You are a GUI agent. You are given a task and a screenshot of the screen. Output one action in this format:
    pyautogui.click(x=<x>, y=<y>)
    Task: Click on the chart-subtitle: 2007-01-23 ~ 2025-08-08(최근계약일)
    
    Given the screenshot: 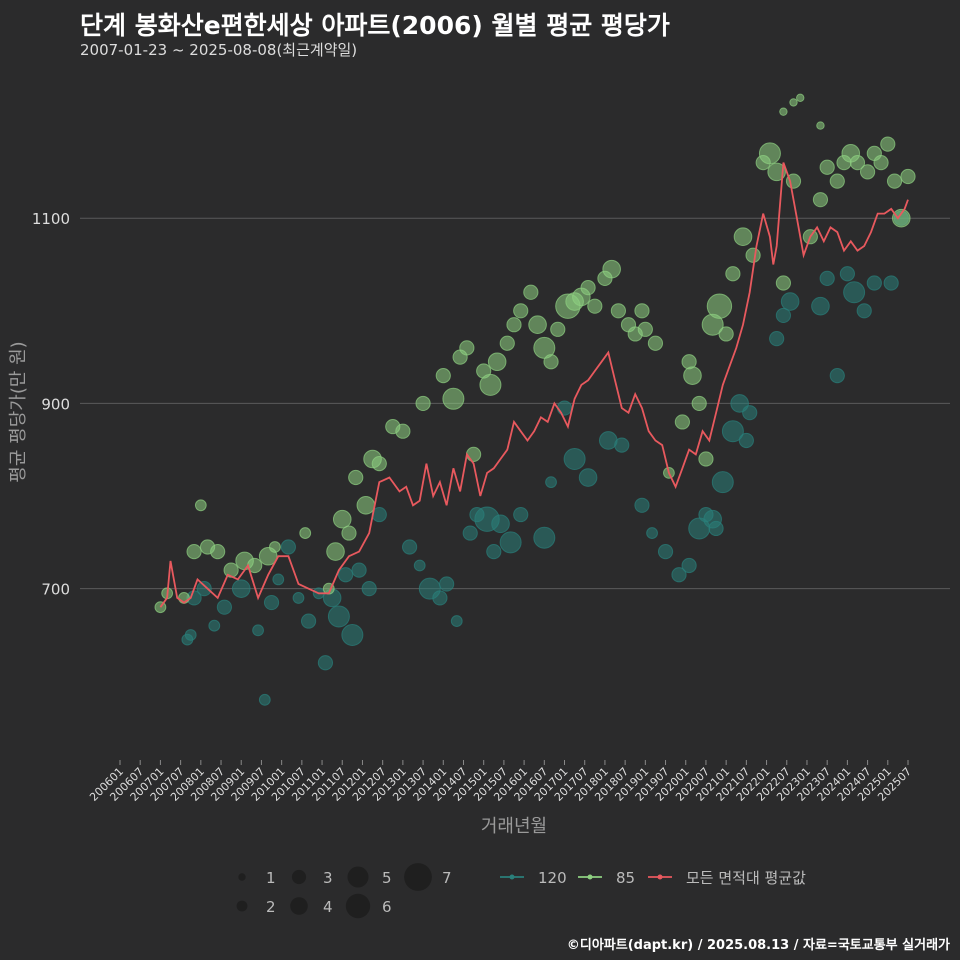 What is the action you would take?
    pyautogui.click(x=219, y=50)
    